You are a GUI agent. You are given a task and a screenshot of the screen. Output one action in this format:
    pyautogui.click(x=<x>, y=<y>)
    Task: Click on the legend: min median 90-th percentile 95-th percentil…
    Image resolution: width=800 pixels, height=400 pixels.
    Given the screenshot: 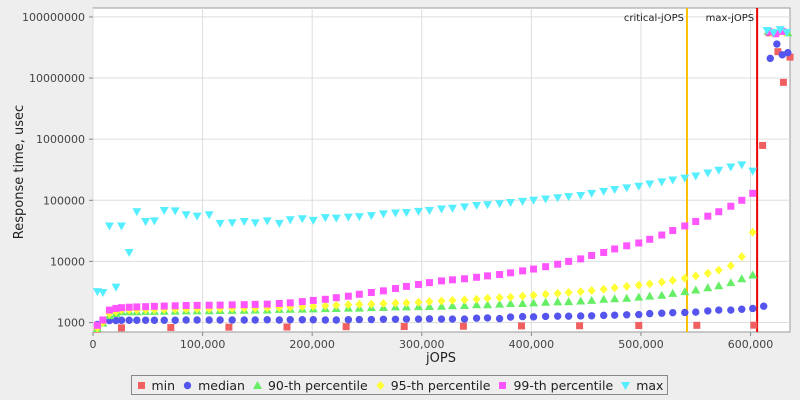 What is the action you would take?
    pyautogui.click(x=399, y=385)
    